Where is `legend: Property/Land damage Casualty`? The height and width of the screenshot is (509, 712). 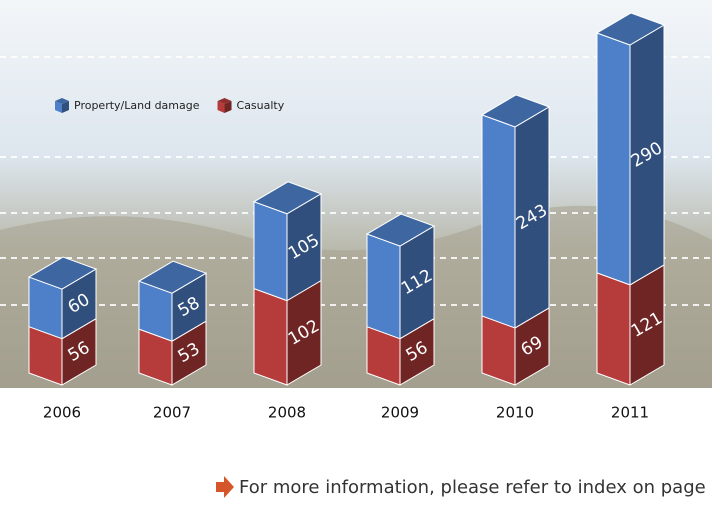 legend: Property/Land damage Casualty is located at coordinates (170, 105).